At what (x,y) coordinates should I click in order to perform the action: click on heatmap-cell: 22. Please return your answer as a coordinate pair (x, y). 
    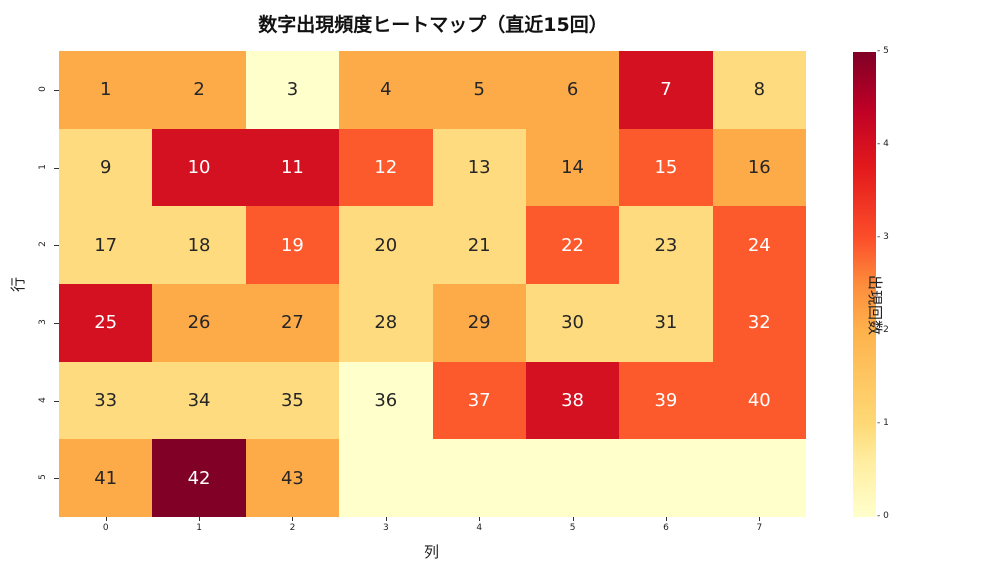
    Looking at the image, I should click on (572, 245).